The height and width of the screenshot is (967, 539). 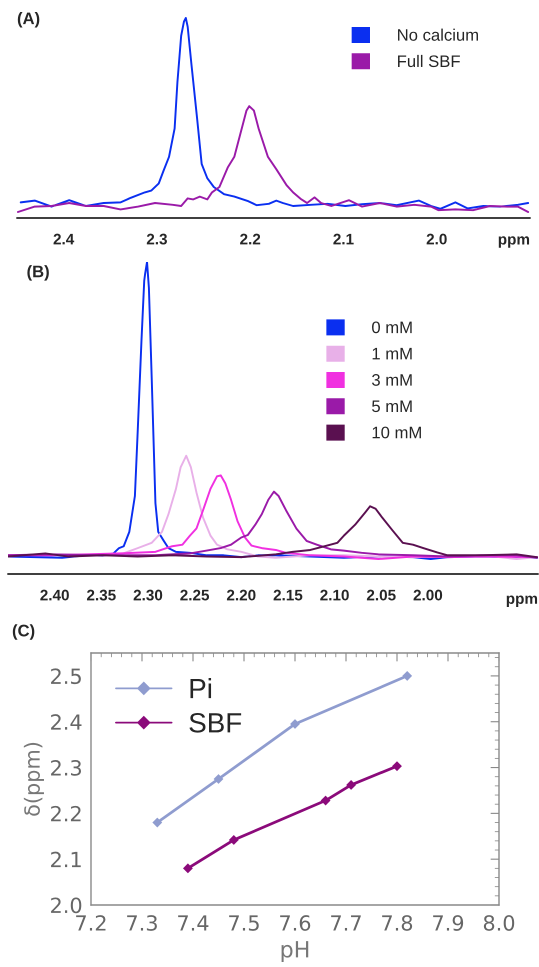 What do you see at coordinates (429, 61) in the screenshot?
I see `legend-label: Full SBF` at bounding box center [429, 61].